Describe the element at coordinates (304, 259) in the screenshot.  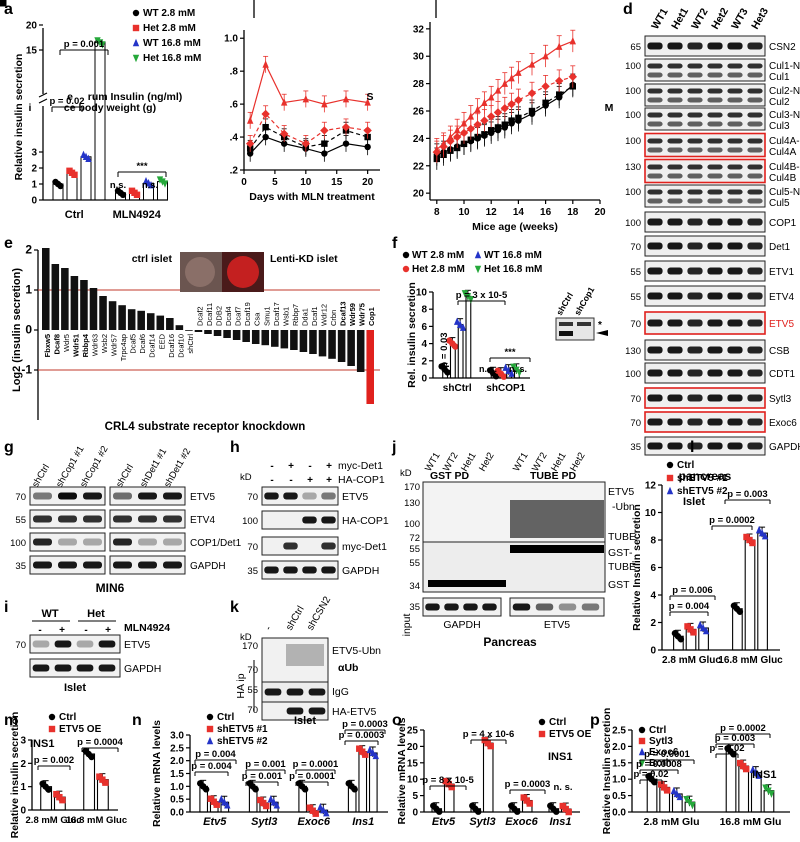
I see `chart-e-annotation: Lenti-KD islet` at that location.